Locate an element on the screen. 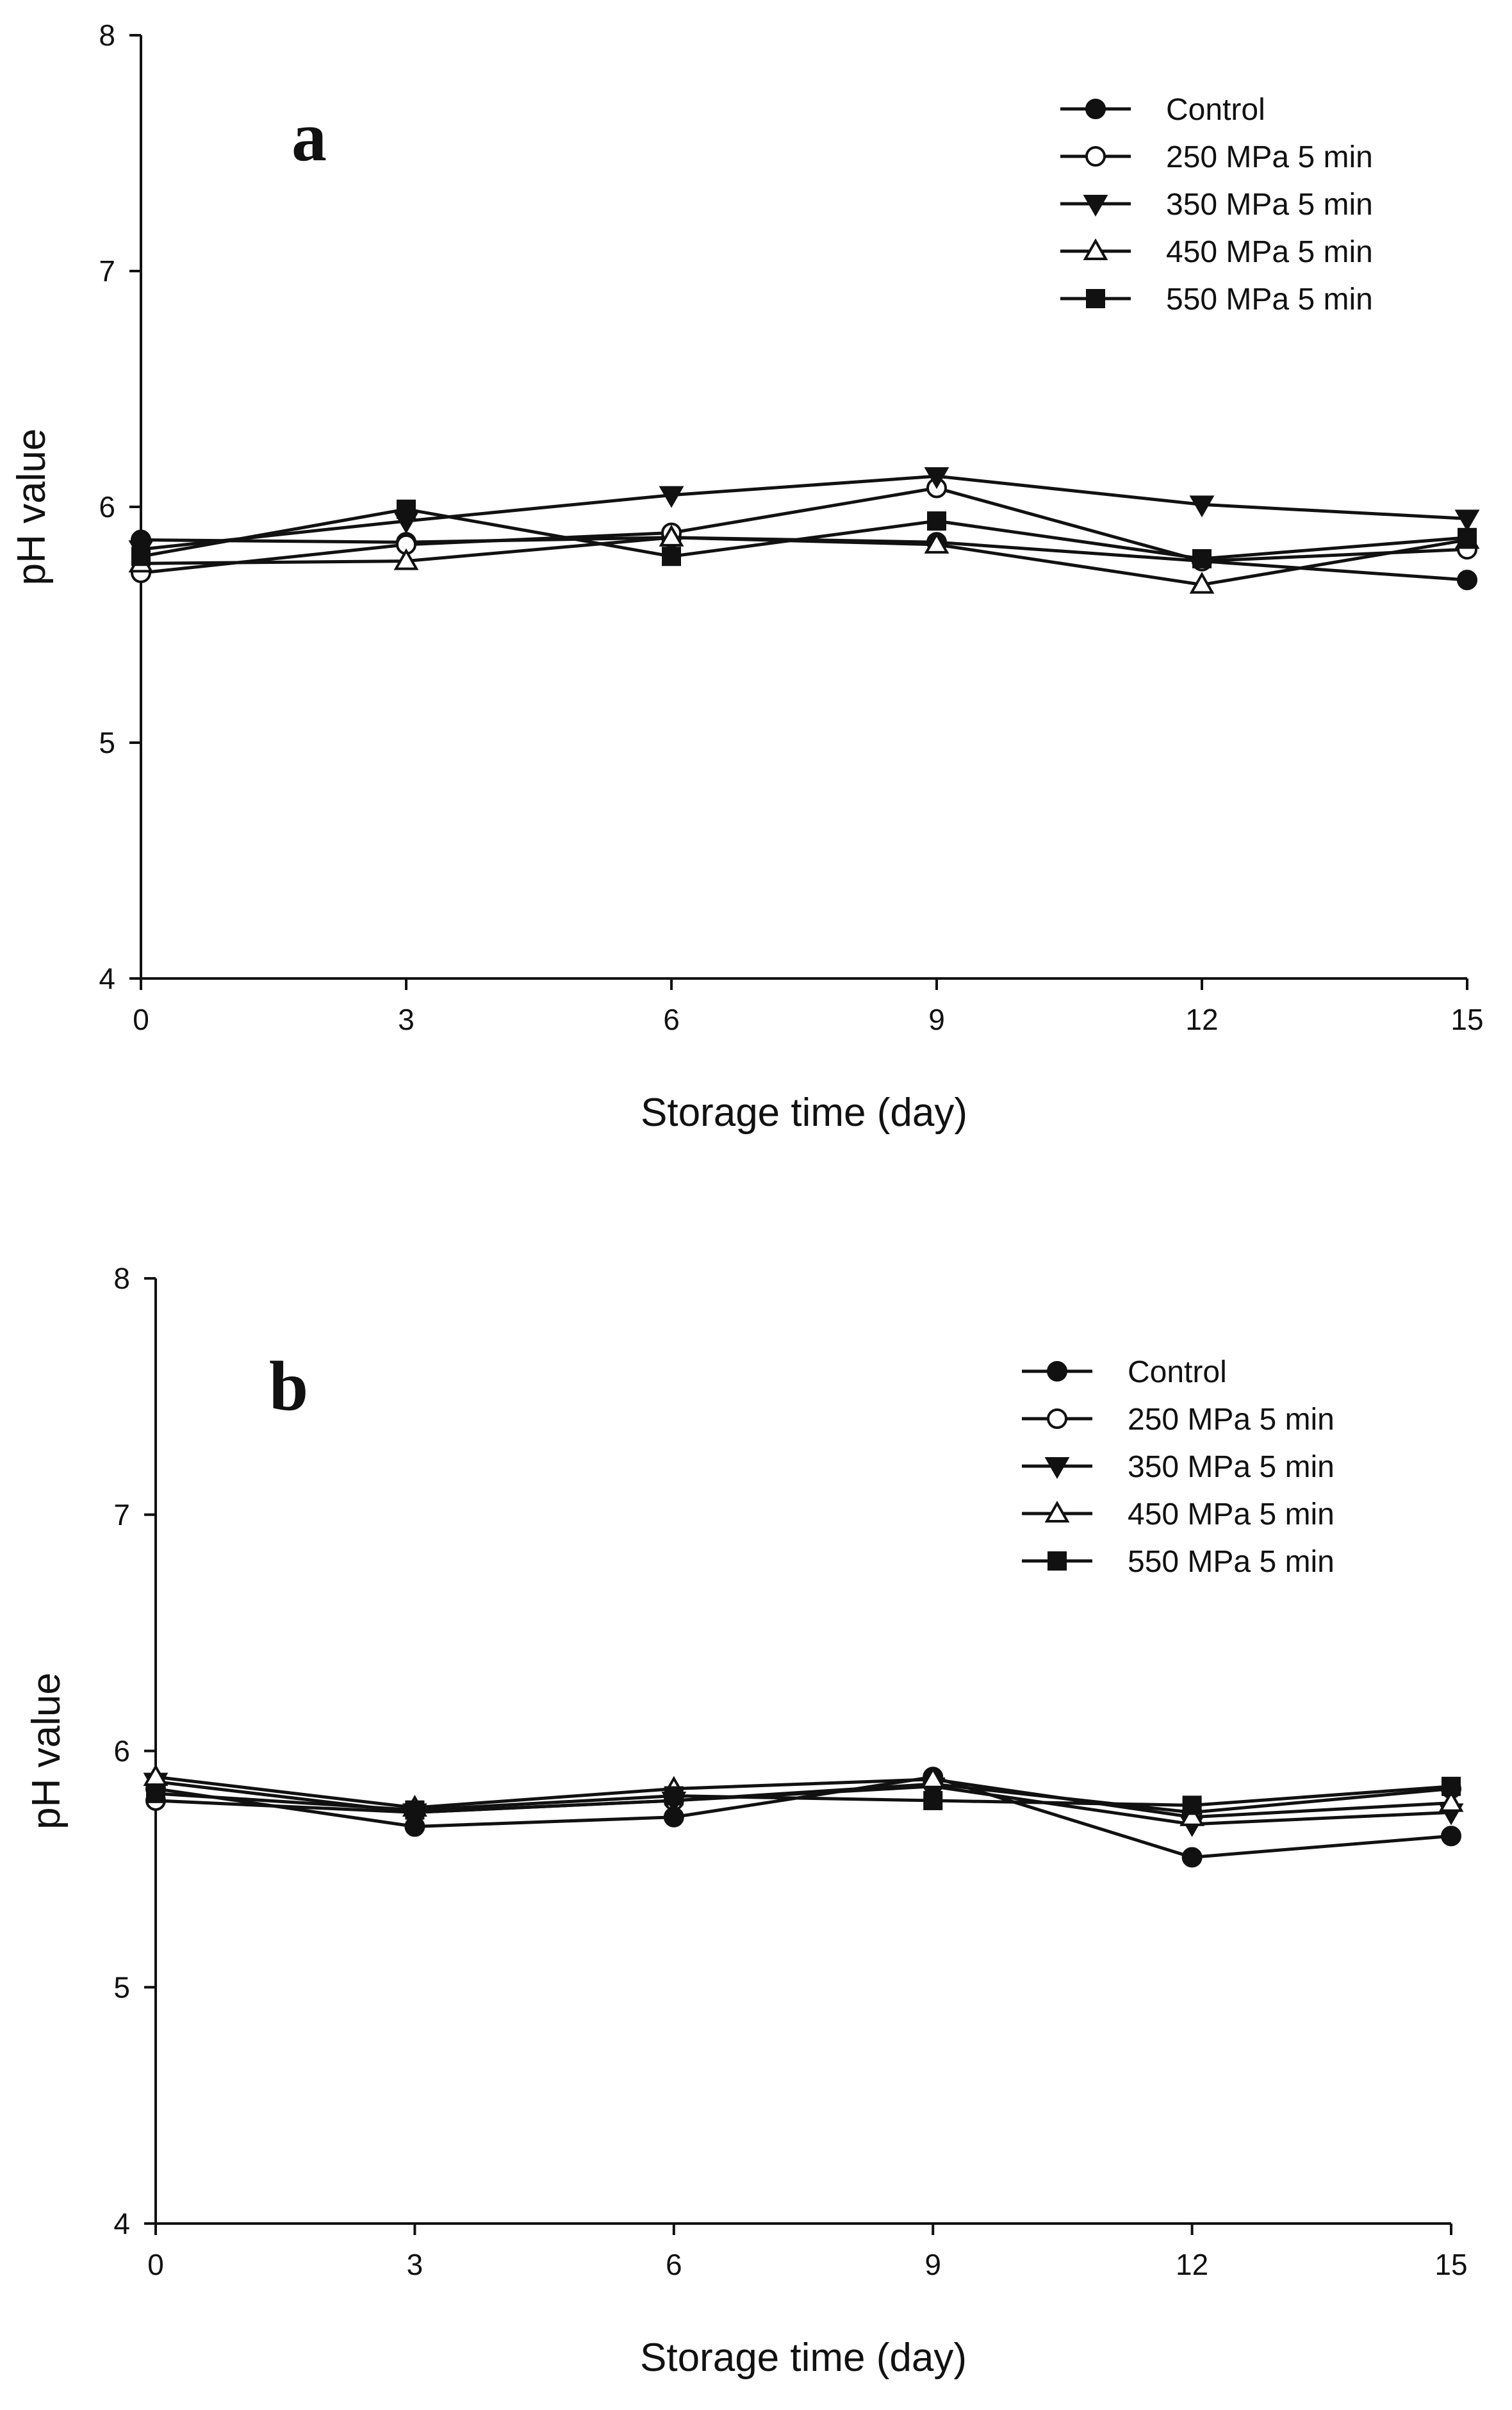 This screenshot has width=1512, height=2410. series-450-mpa-5-min is located at coordinates (804, 559).